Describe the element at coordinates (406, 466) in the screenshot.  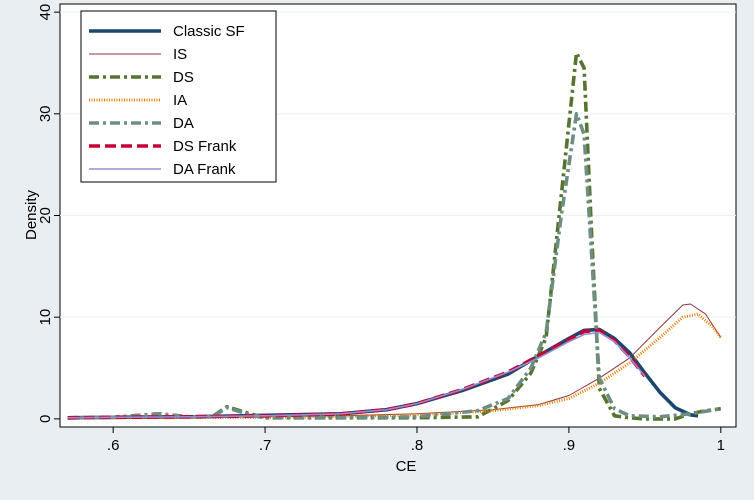
I see `x-axis-label: CE` at that location.